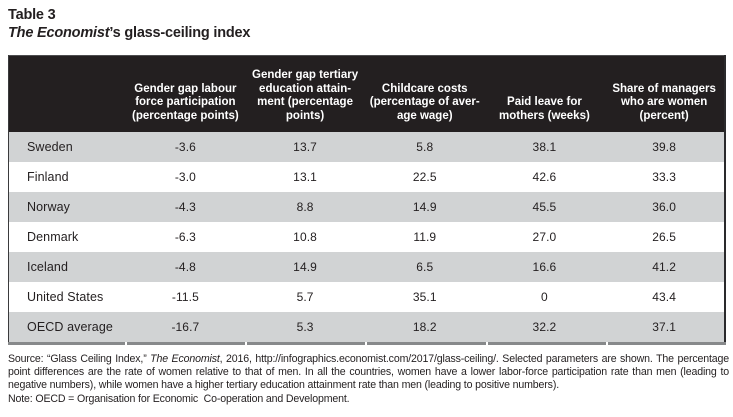 Image resolution: width=733 pixels, height=417 pixels. I want to click on value-cell: 0, so click(544, 297).